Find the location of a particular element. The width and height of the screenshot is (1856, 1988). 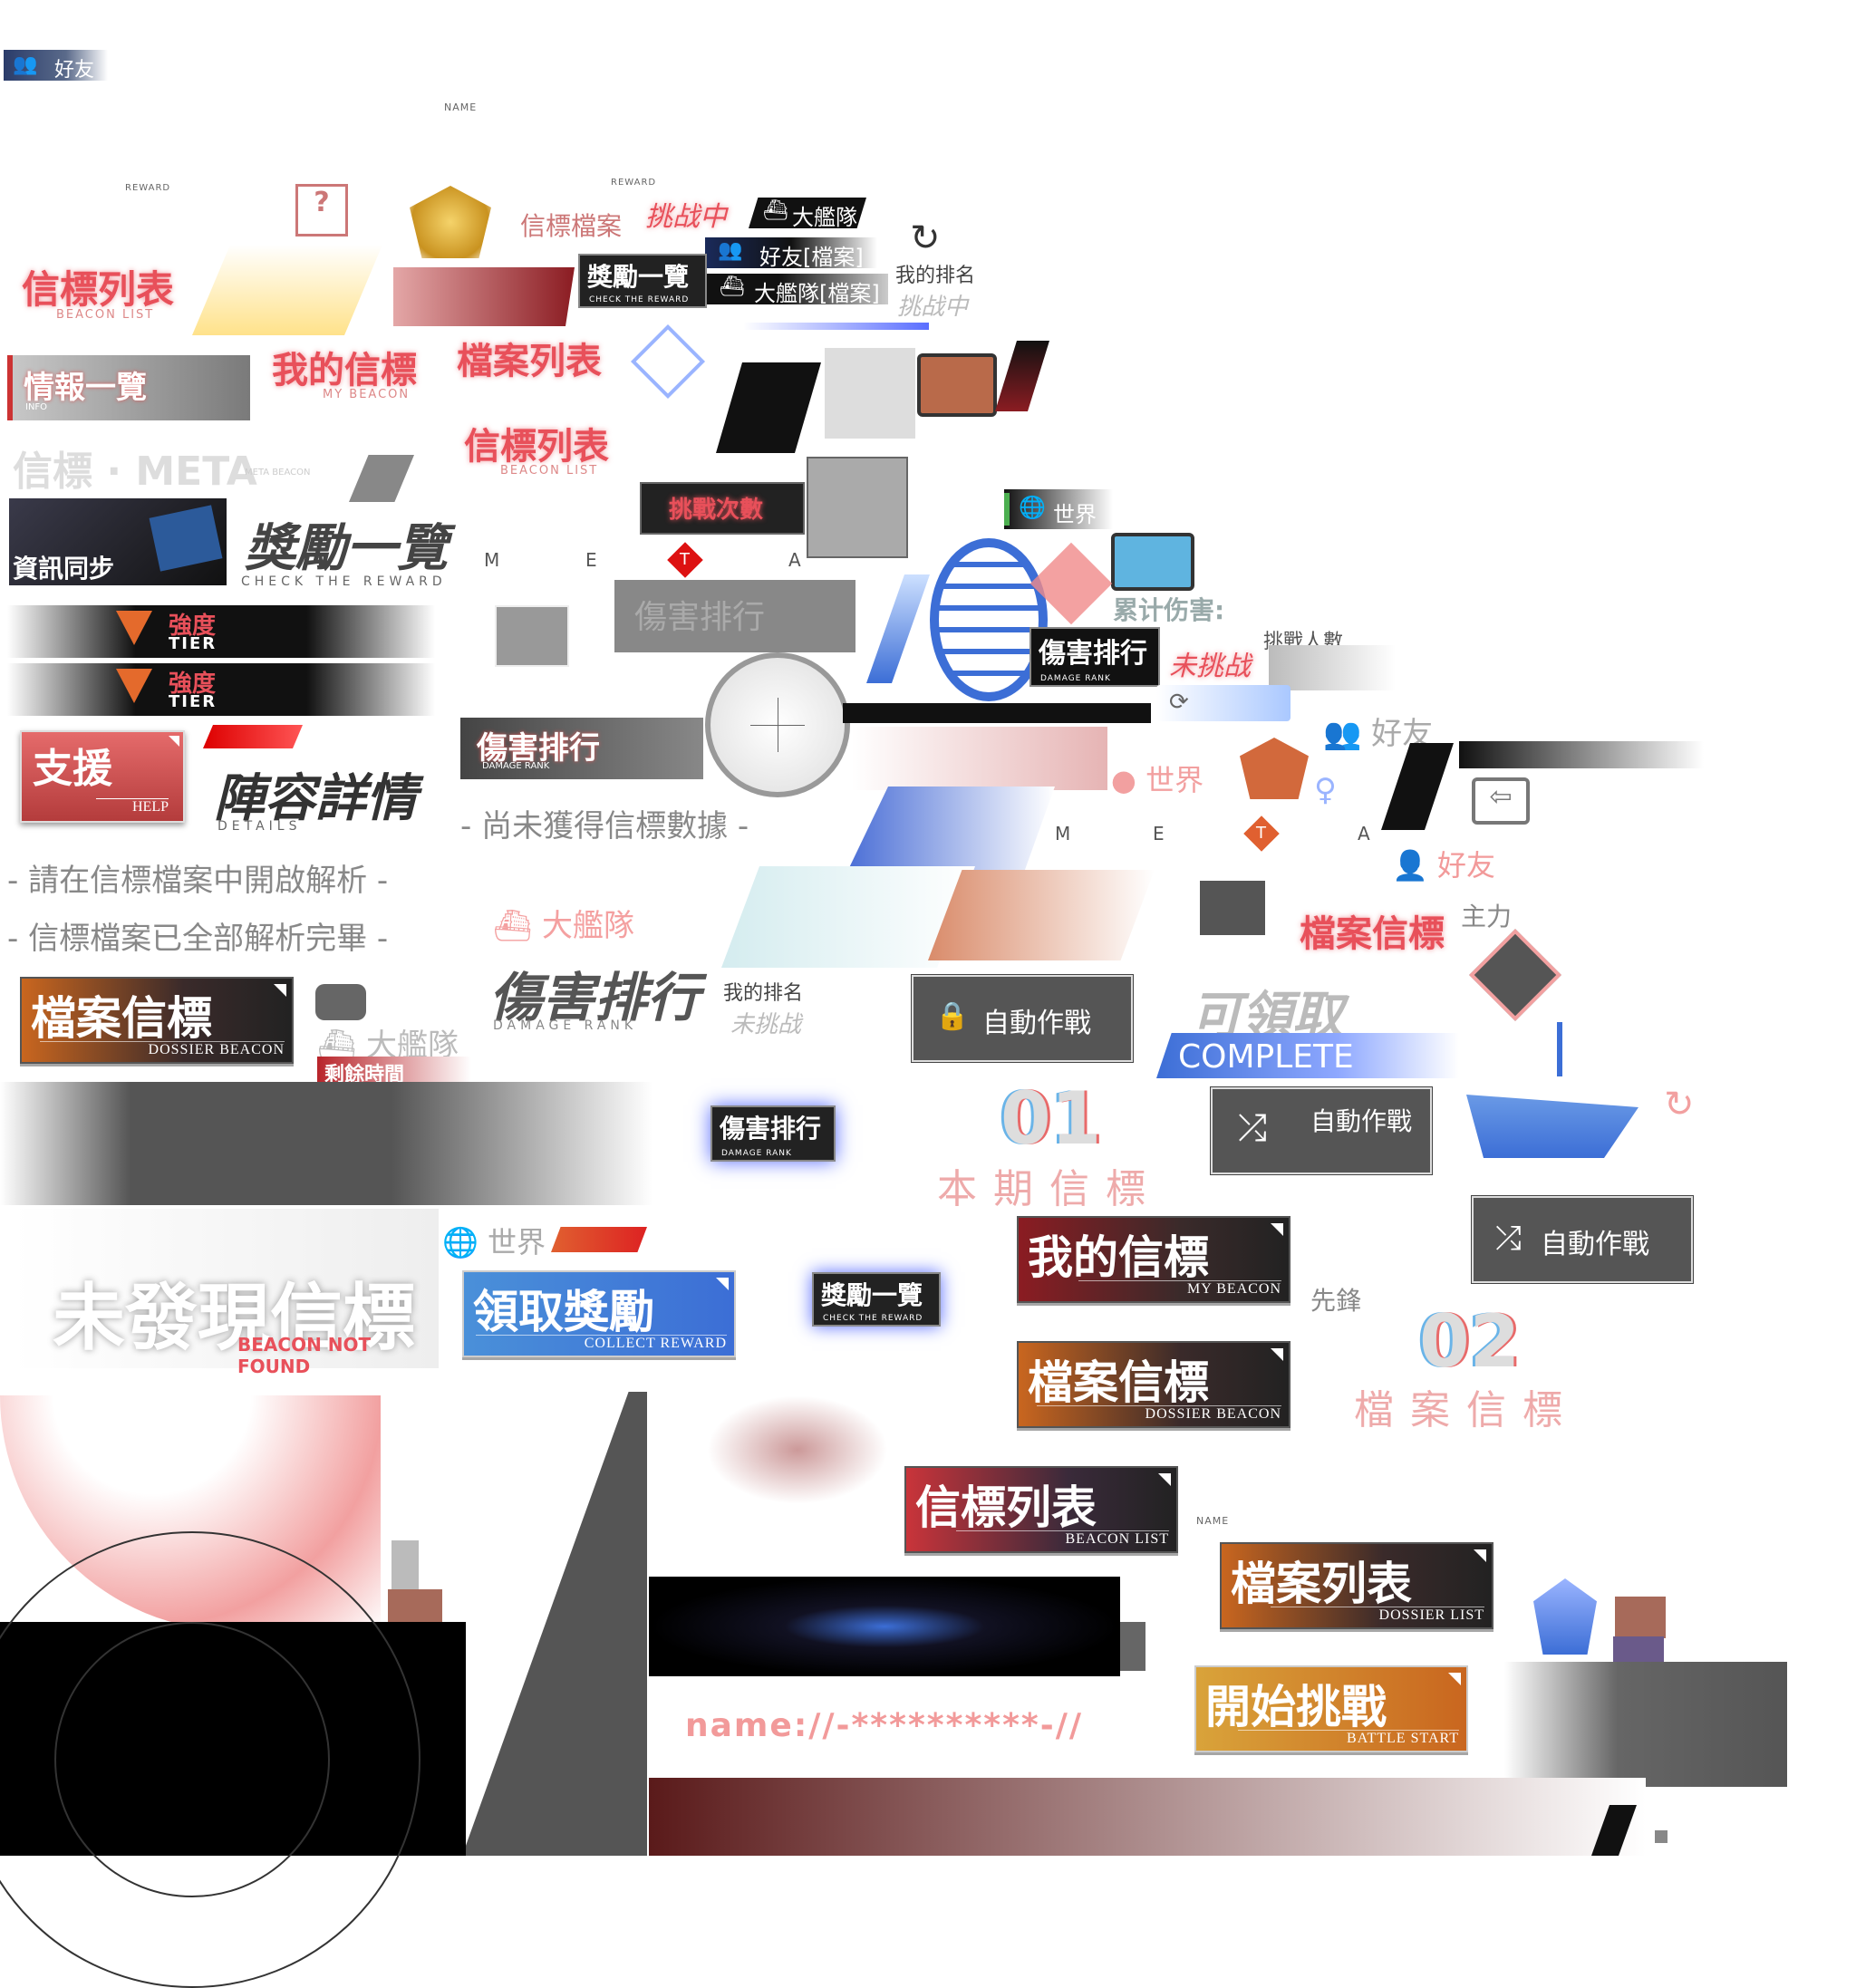

fleet-faded-label: 大艦隊 is located at coordinates (587, 926).